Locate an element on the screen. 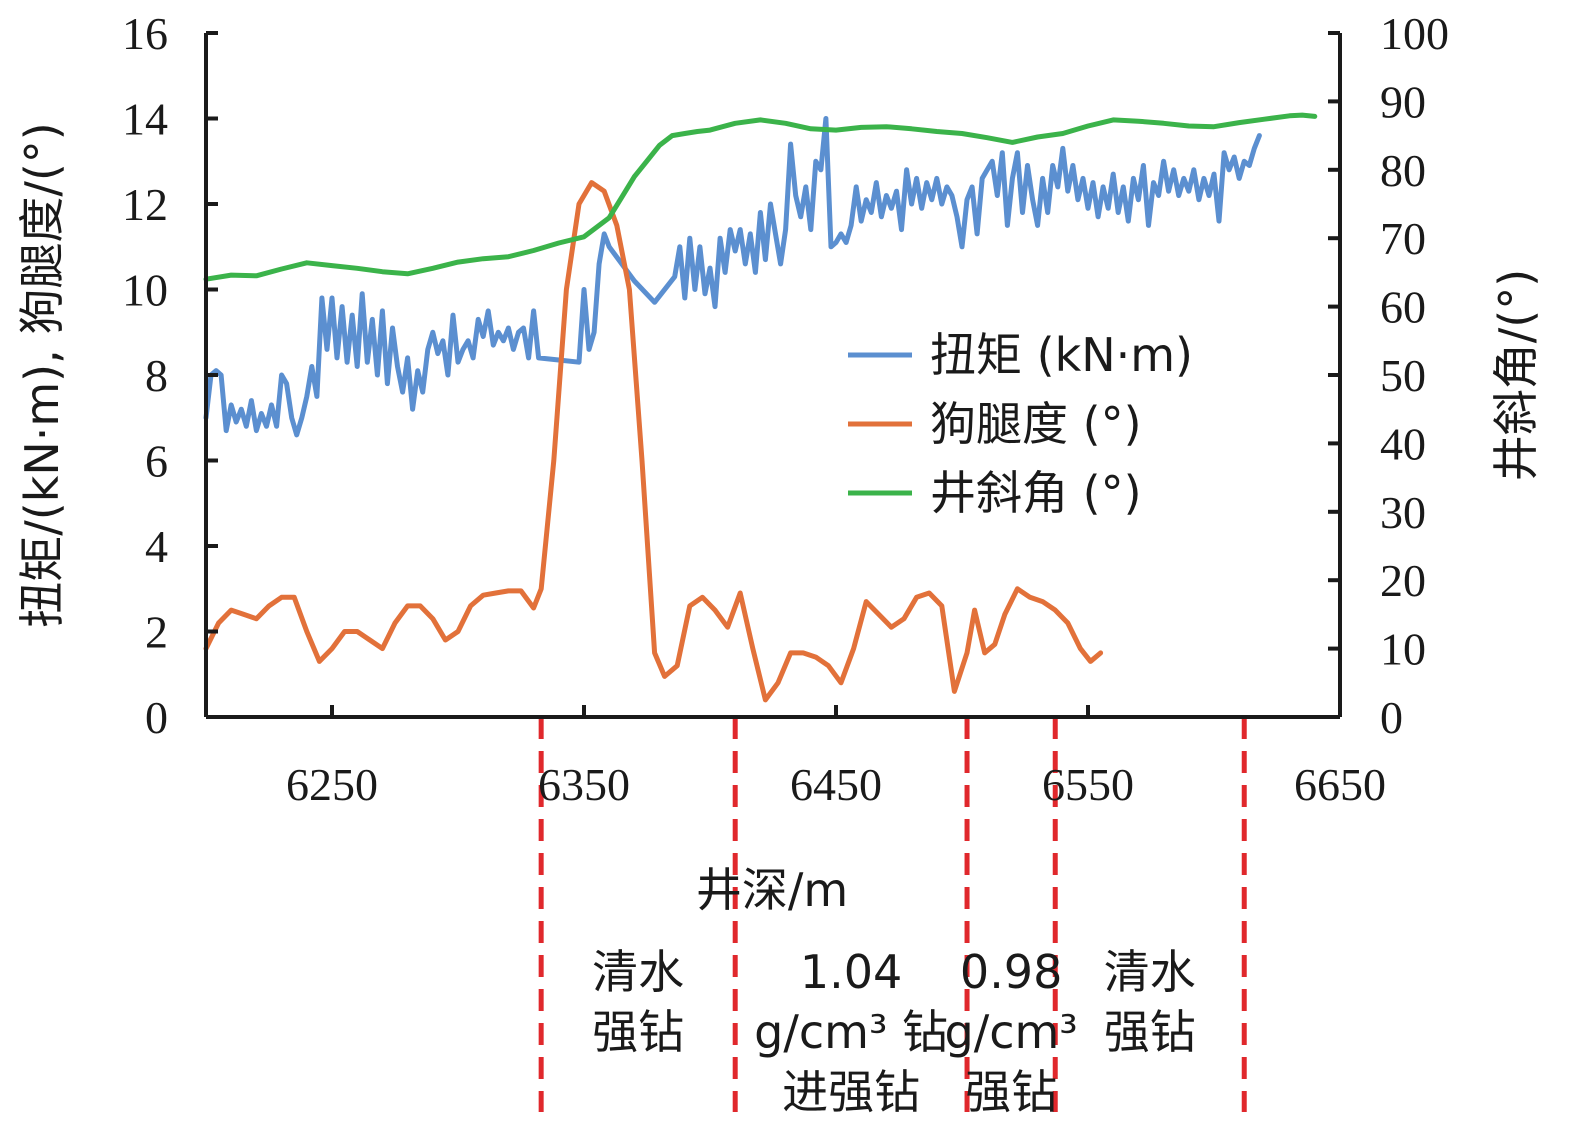 This screenshot has width=1575, height=1132. right-y-tick-label-4: 40 is located at coordinates (1403, 443).